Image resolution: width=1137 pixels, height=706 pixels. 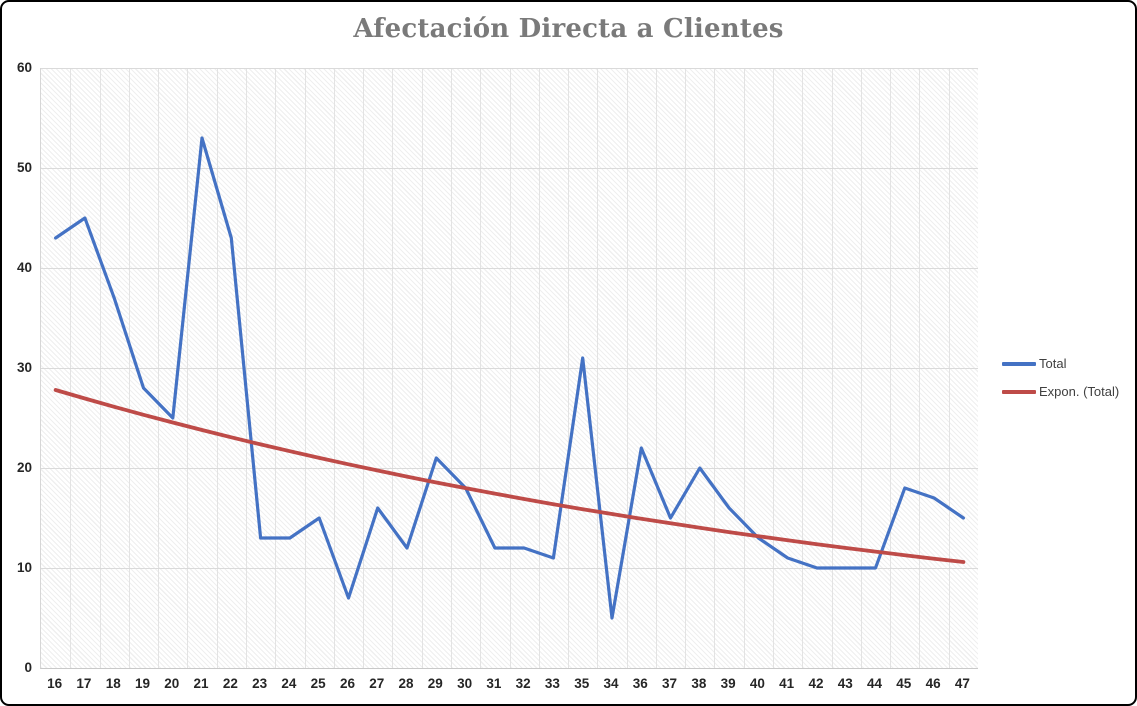 What do you see at coordinates (24, 467) in the screenshot?
I see `y-tick-label: 20` at bounding box center [24, 467].